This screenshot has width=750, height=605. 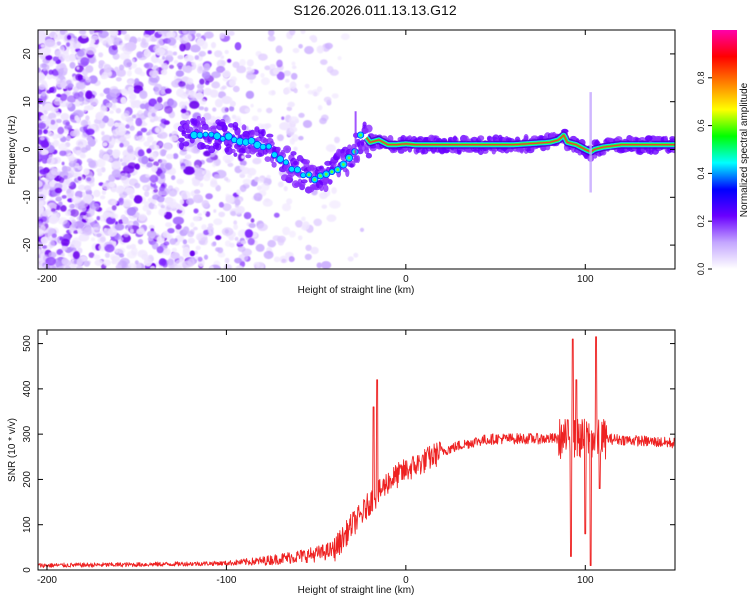 What do you see at coordinates (520, 143) in the screenshot?
I see `ridge-band-core` at bounding box center [520, 143].